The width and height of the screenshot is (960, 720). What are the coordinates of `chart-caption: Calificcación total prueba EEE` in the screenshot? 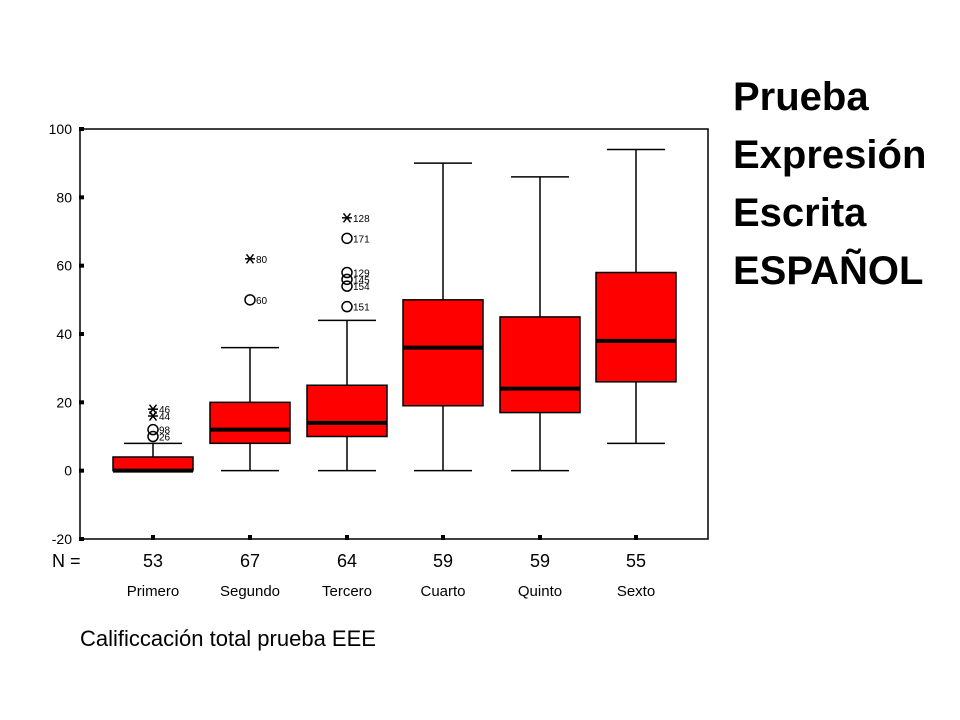 It's located at (228, 638).